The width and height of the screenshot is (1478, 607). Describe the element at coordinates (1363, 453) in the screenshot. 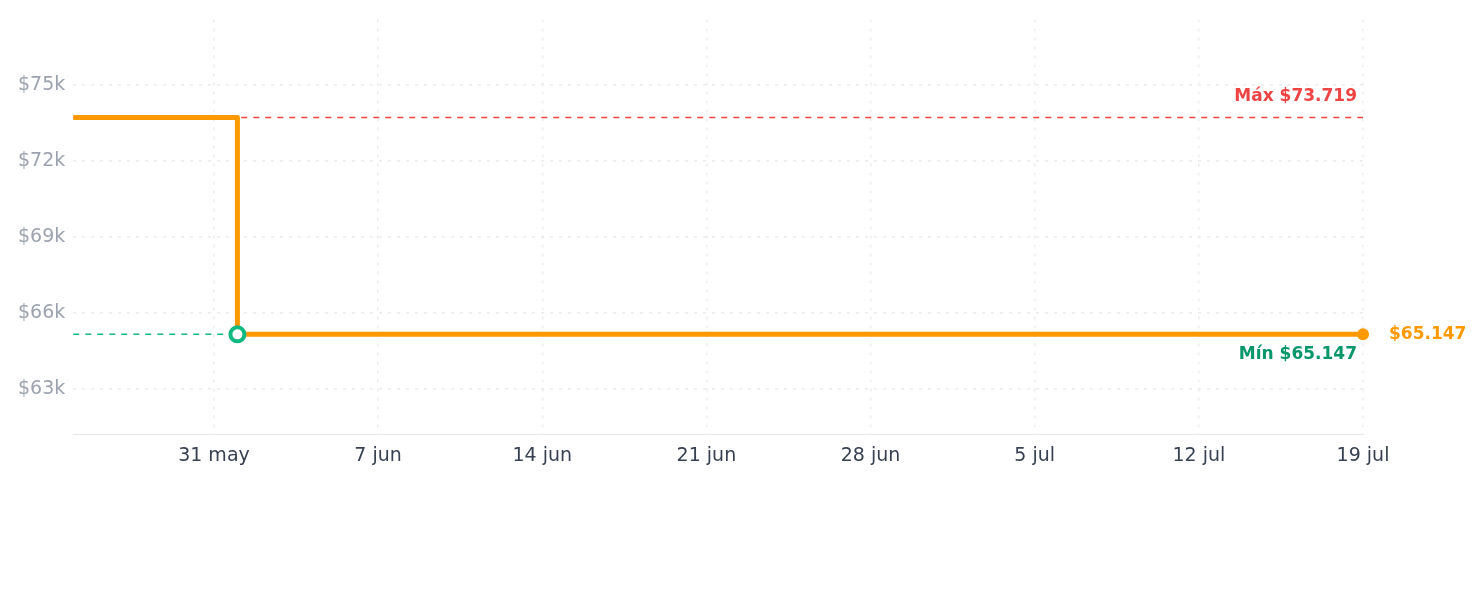

I see `x-tick-label: 19 jul` at that location.